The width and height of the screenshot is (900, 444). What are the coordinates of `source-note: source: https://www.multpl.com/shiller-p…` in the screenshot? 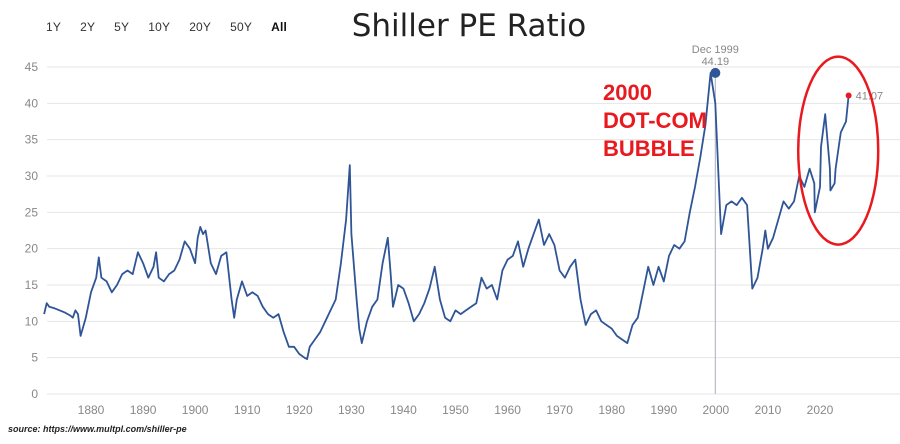 It's located at (97, 429).